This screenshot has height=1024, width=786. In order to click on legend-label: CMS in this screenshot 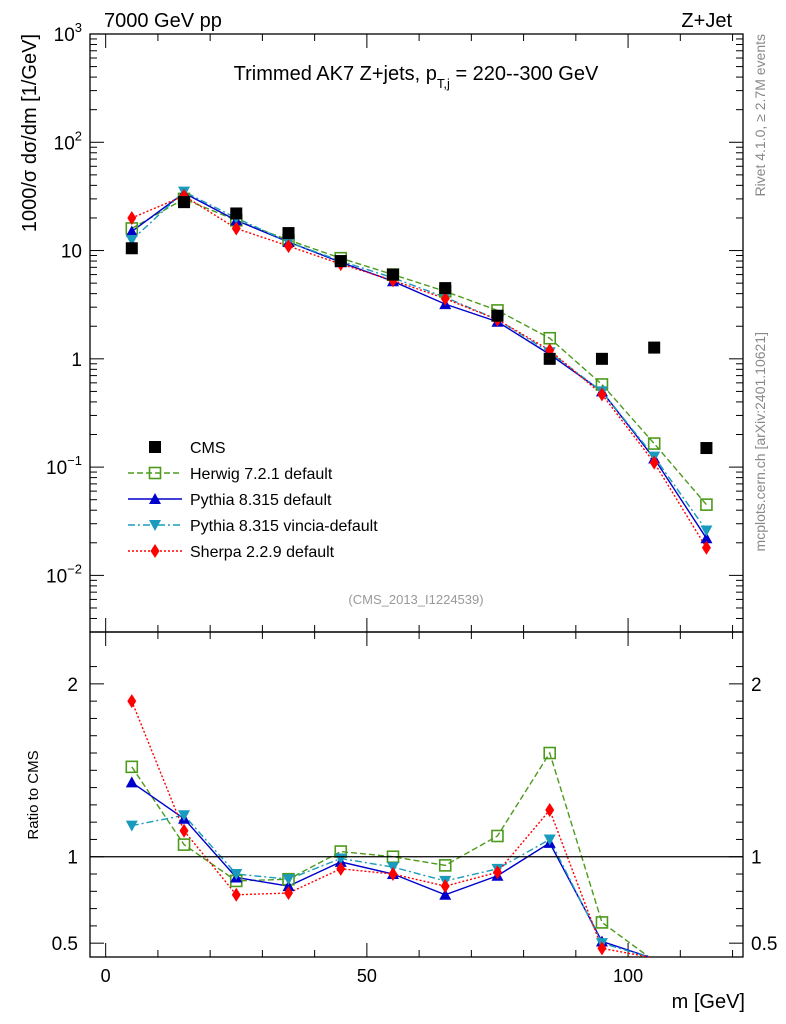, I will do `click(208, 448)`.